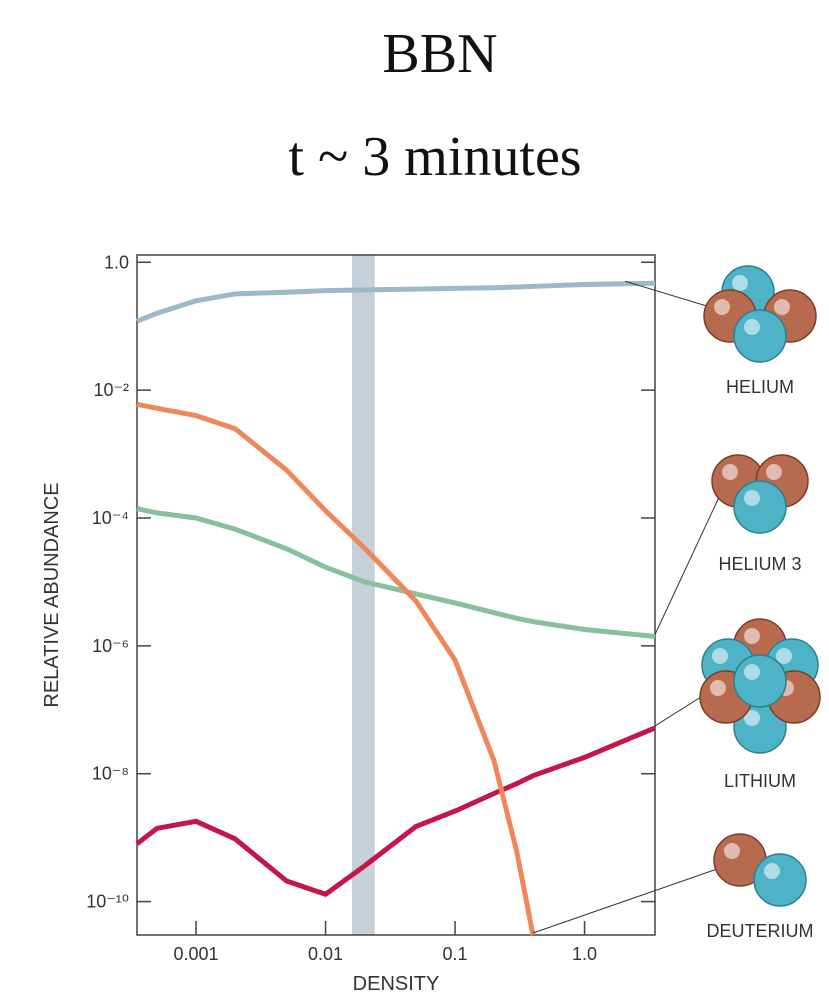 The image size is (829, 995). What do you see at coordinates (760, 387) in the screenshot?
I see `series-label: HELIUM` at bounding box center [760, 387].